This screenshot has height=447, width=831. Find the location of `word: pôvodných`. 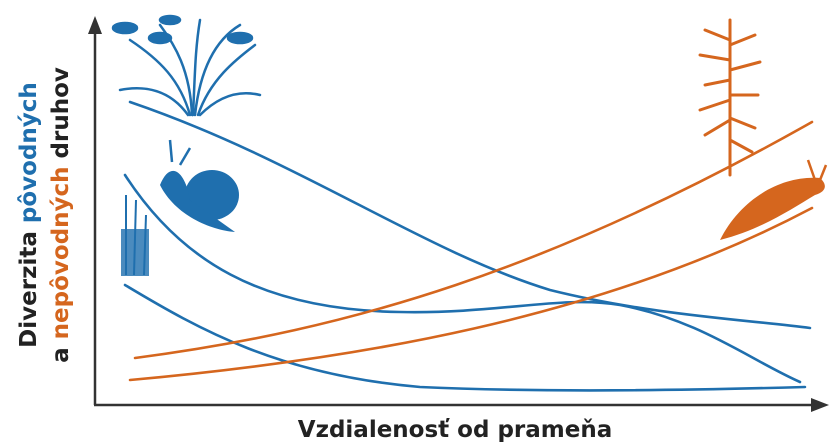

word: pôvodných is located at coordinates (29, 152).